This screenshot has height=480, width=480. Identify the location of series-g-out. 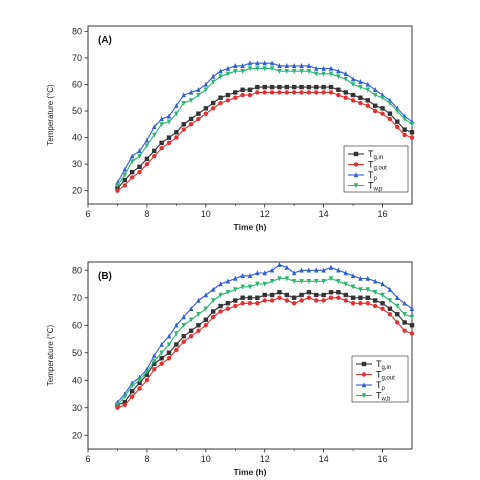
(265, 352).